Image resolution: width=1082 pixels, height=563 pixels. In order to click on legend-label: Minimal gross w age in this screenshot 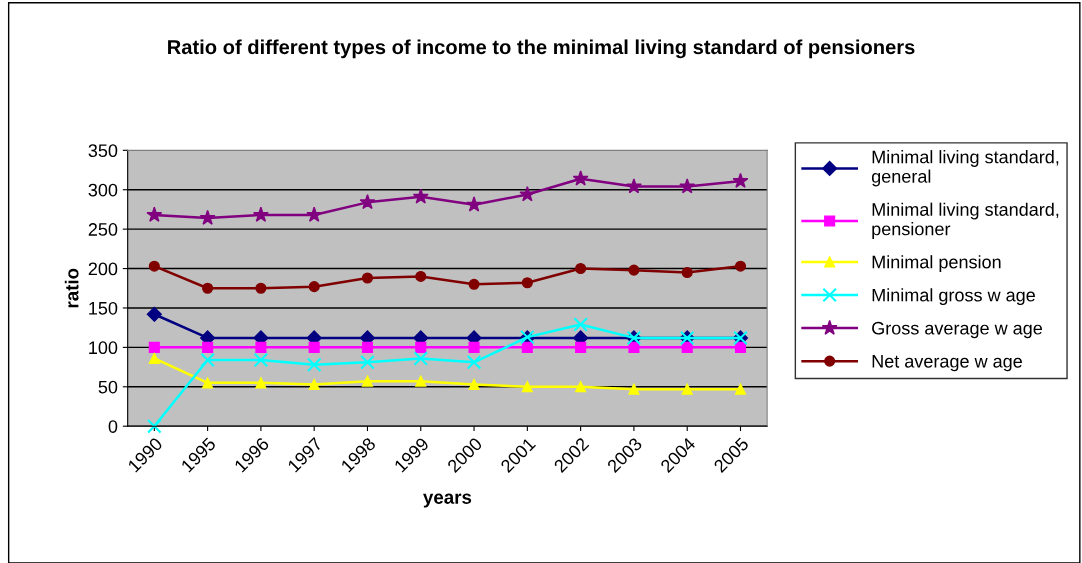, I will do `click(953, 297)`.